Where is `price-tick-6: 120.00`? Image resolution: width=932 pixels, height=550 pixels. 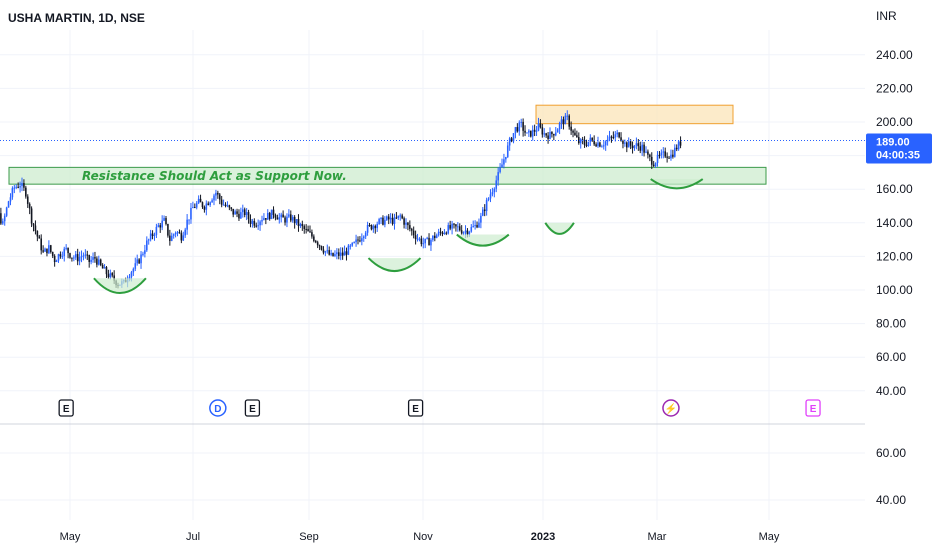
price-tick-6: 120.00 is located at coordinates (894, 256).